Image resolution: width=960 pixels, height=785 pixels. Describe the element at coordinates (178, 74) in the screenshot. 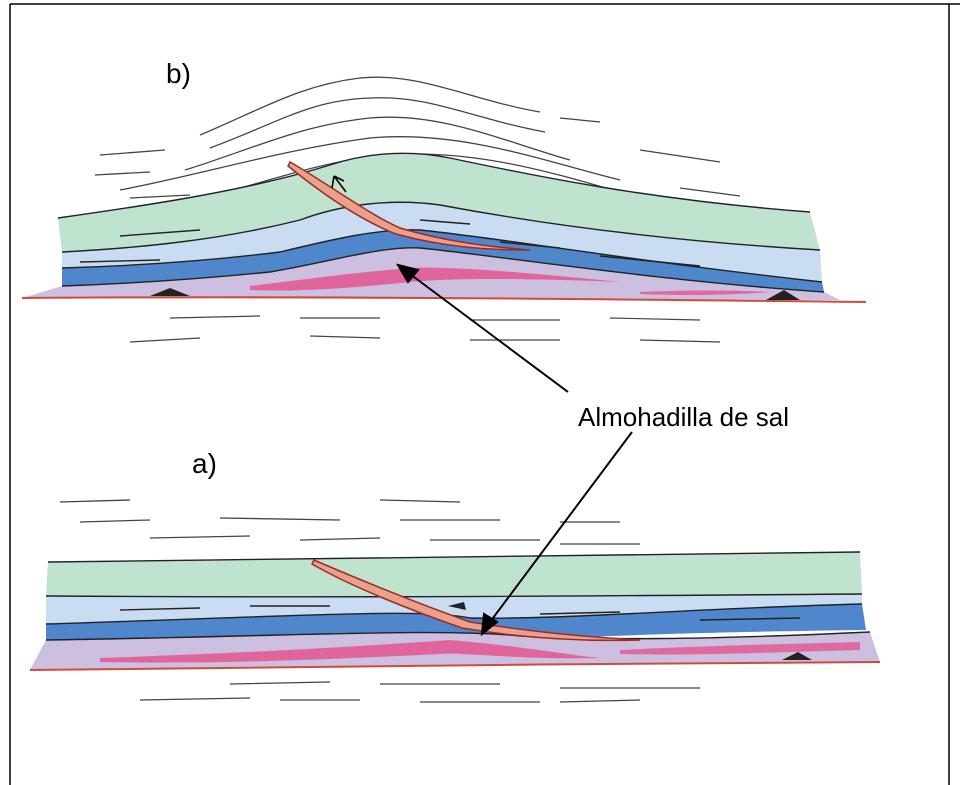

I see `panel-b-label: b)` at that location.